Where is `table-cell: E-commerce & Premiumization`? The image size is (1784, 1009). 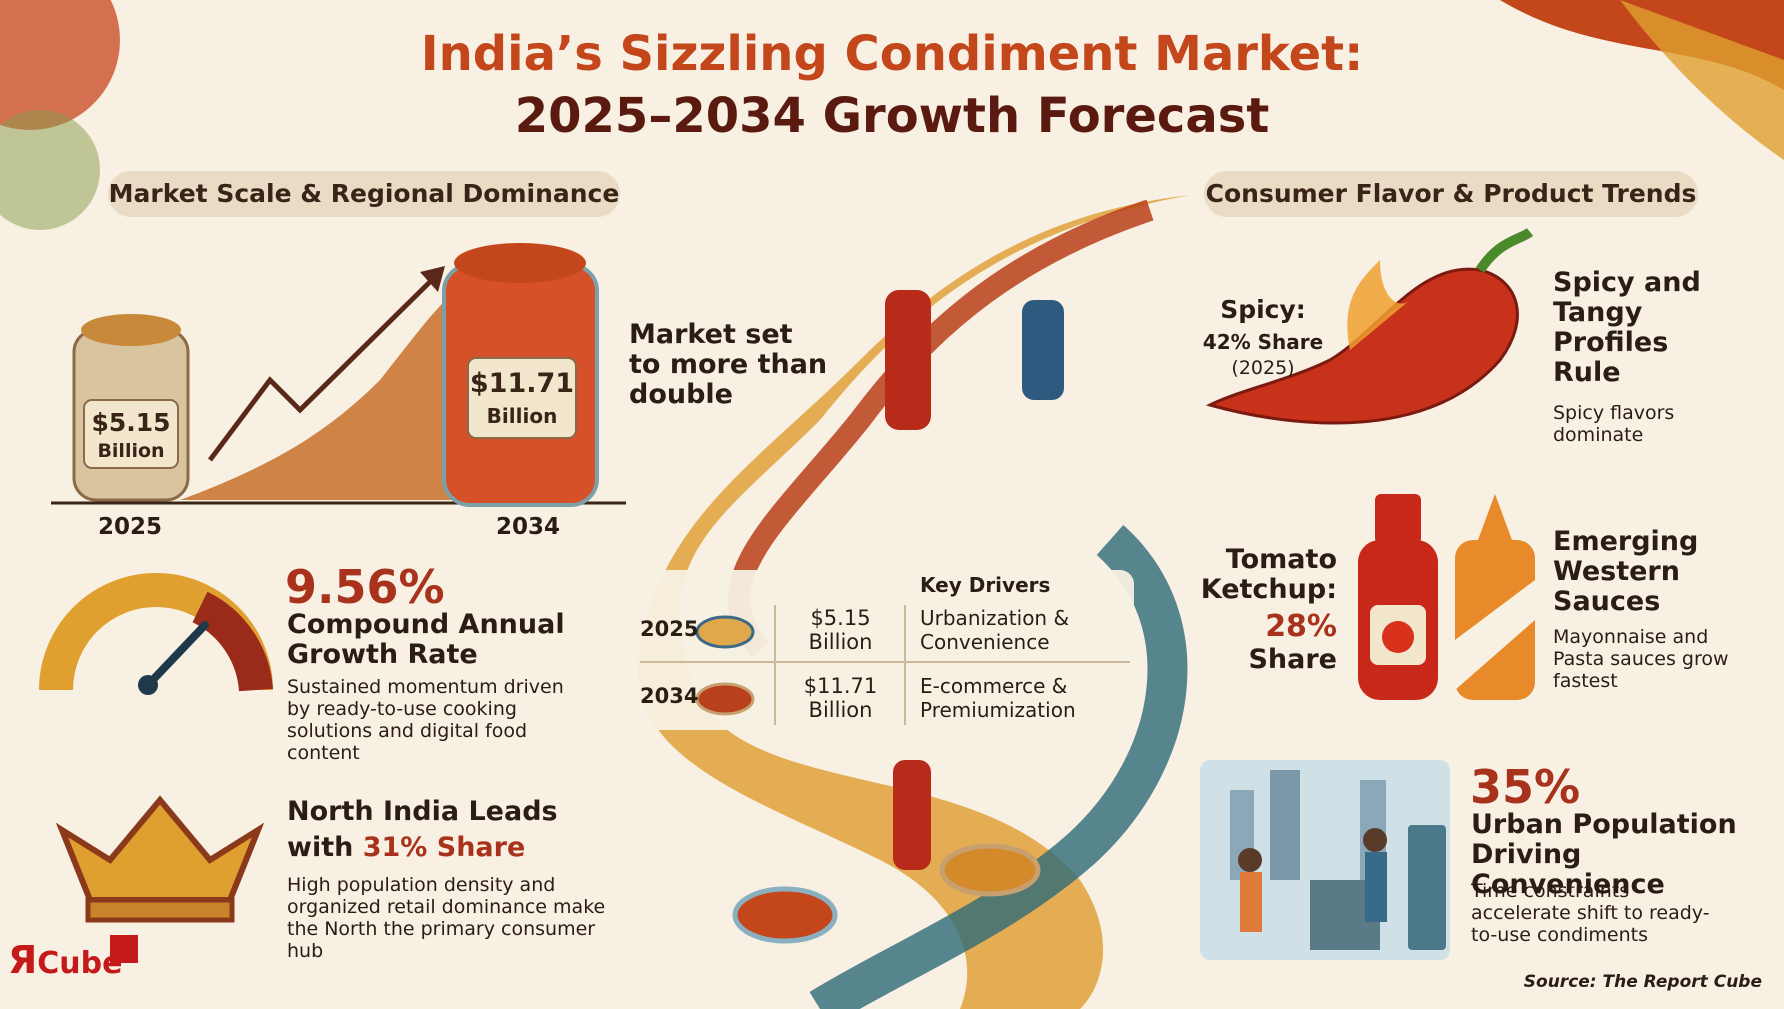 table-cell: E-commerce & Premiumization is located at coordinates (998, 698).